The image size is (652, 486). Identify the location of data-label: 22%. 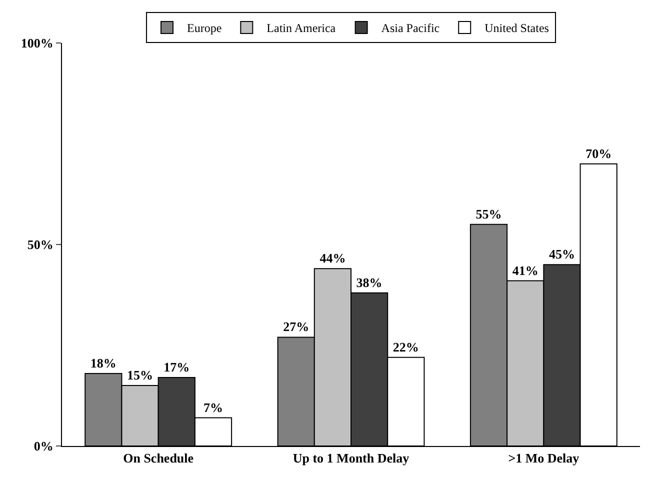
(405, 346).